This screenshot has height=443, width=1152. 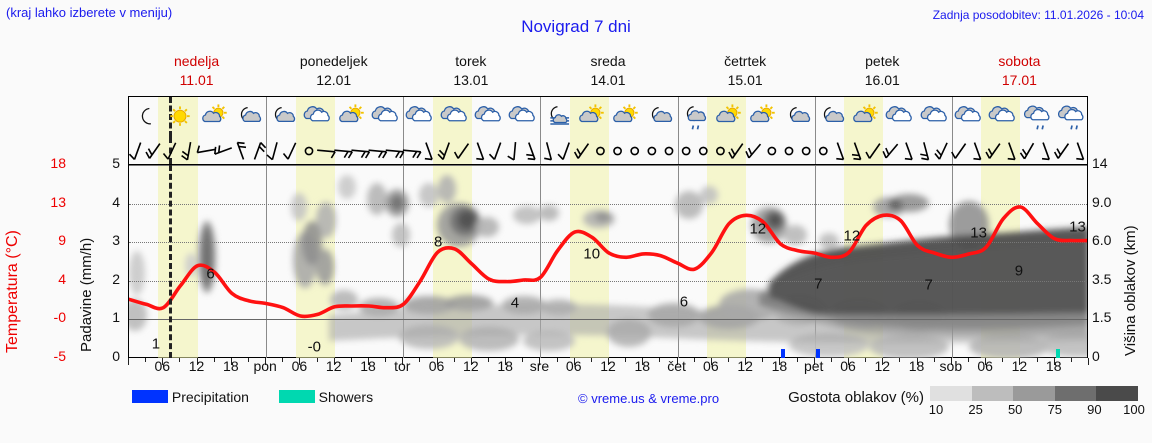 I want to click on location-menu-note: (kraj lahko izberete v meniju), so click(x=89, y=12).